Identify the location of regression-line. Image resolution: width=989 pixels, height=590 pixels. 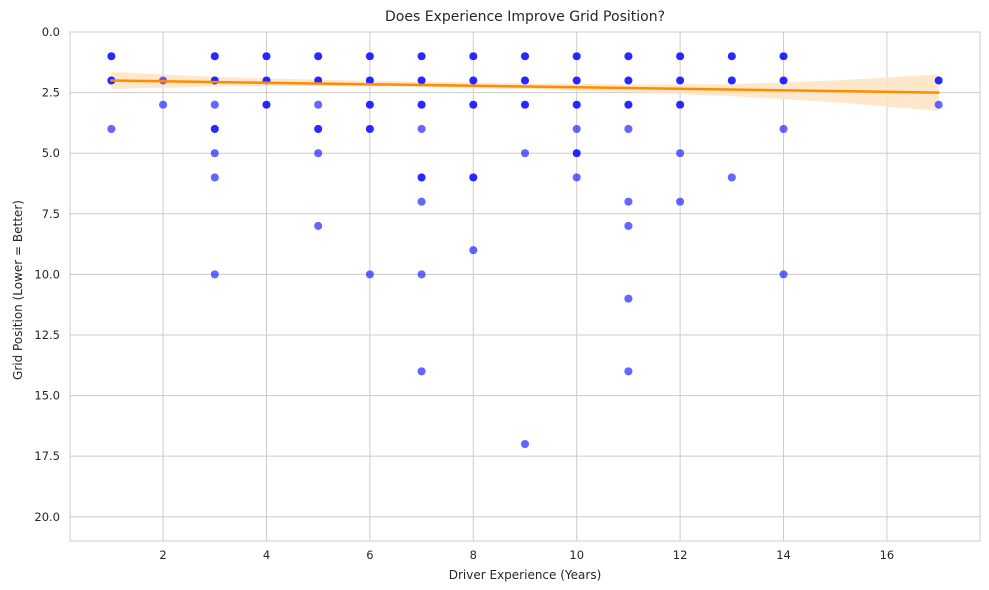
(525, 86).